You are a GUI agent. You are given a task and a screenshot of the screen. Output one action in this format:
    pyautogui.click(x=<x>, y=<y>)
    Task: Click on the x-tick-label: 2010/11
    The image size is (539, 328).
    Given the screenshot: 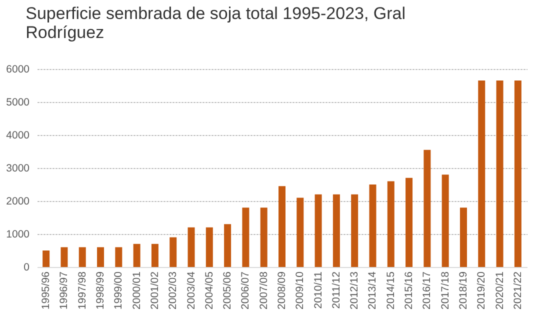 What is the action you would take?
    pyautogui.click(x=318, y=290)
    